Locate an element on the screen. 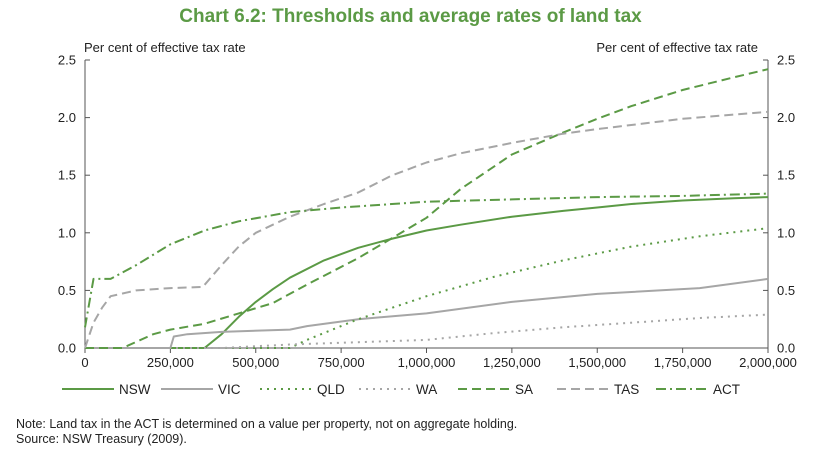  x-tick-label: 1,000,000 is located at coordinates (427, 362).